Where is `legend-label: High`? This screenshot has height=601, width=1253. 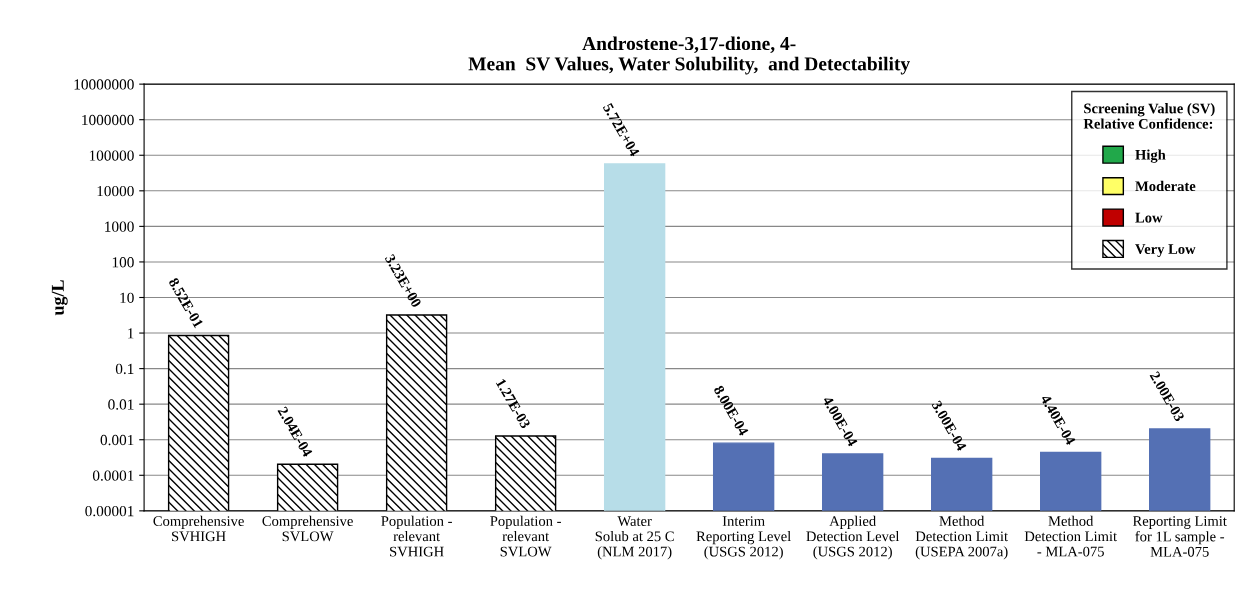 legend-label: High is located at coordinates (1150, 156).